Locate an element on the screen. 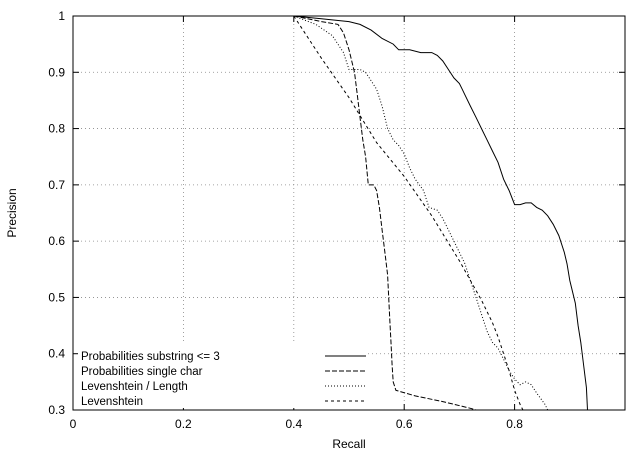 The image size is (628, 455). legend-label: Probabilities single char is located at coordinates (142, 372).